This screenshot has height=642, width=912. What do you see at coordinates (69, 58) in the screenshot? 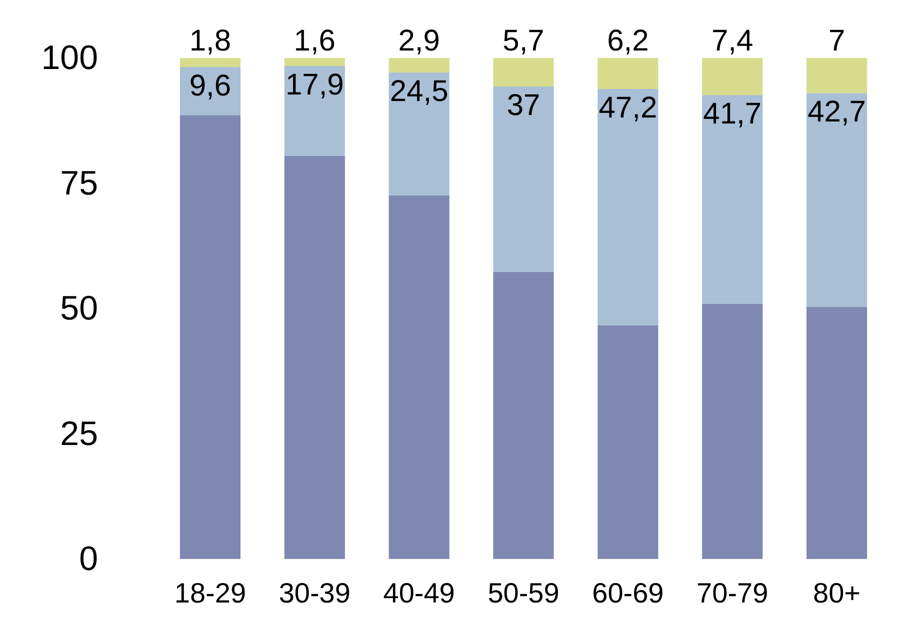
I see `y-tick-label: 100` at bounding box center [69, 58].